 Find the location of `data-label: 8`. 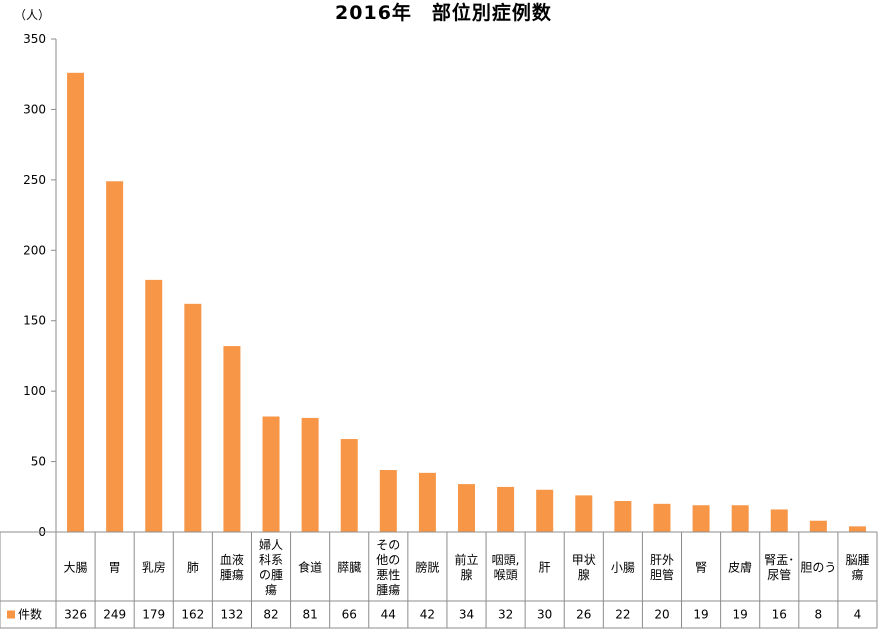

data-label: 8 is located at coordinates (819, 615).